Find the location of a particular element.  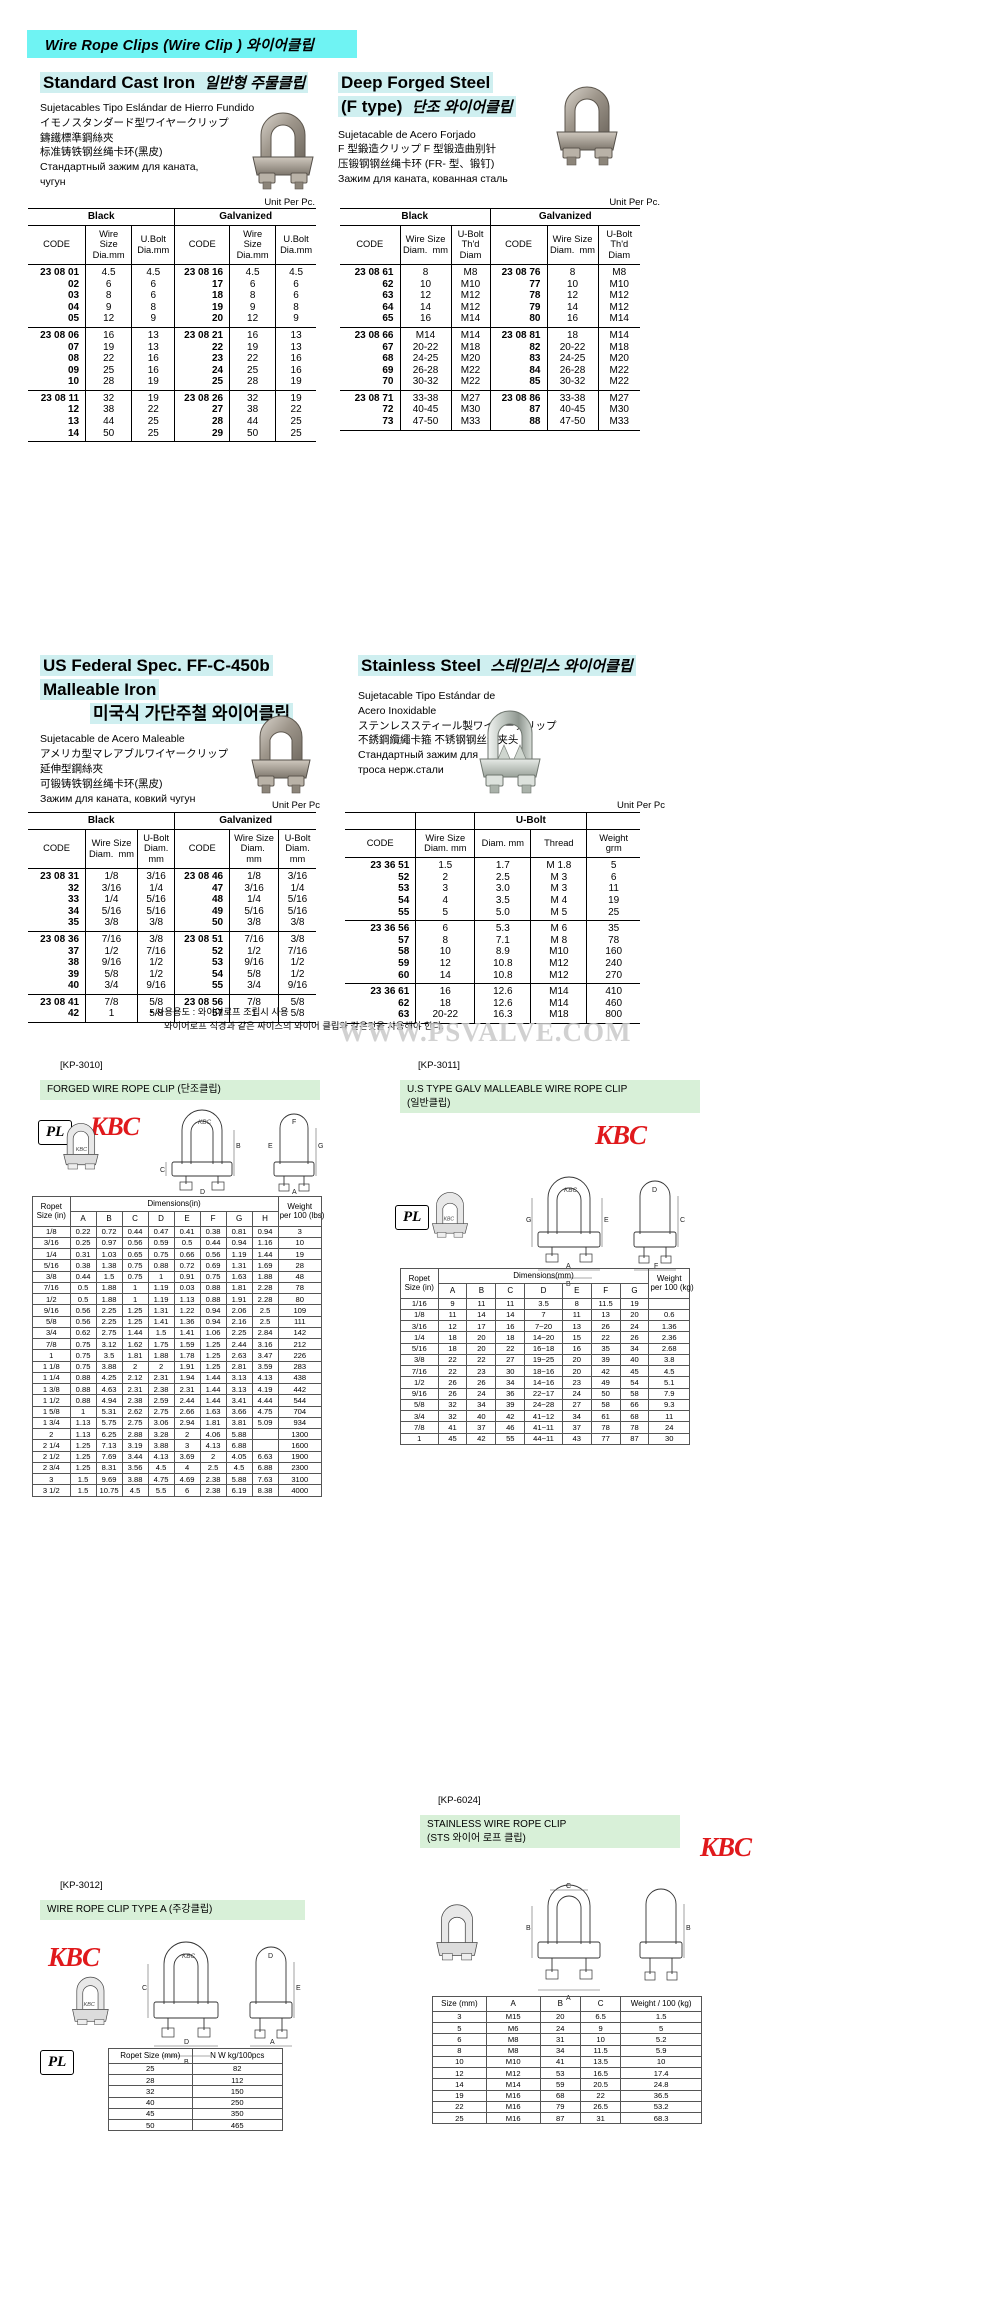

col-wire-size-black: Wire Size Diam. mm is located at coordinates (111, 849).